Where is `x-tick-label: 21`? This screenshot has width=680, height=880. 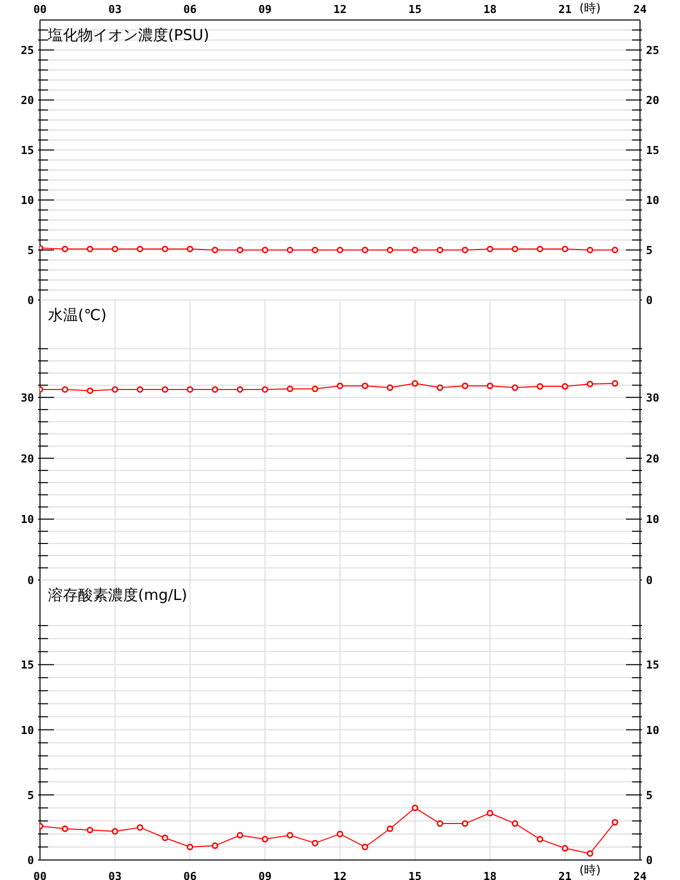 x-tick-label: 21 is located at coordinates (565, 875).